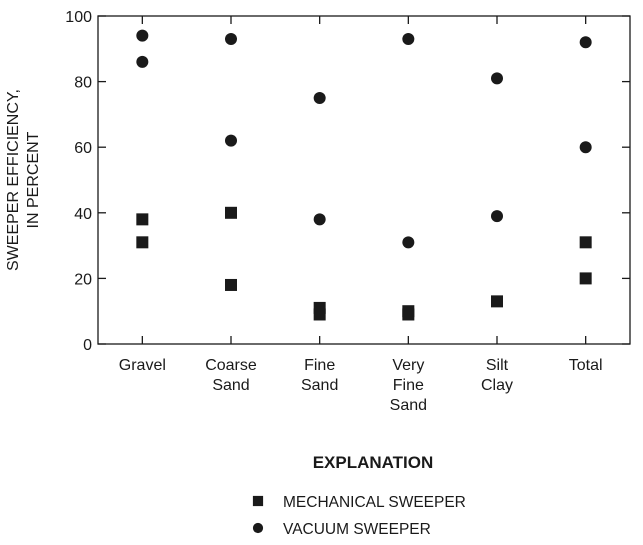 The width and height of the screenshot is (643, 545). What do you see at coordinates (359, 516) in the screenshot?
I see `legend-items: MECHANICAL SWEEPER VACUUM SWEEPER` at bounding box center [359, 516].